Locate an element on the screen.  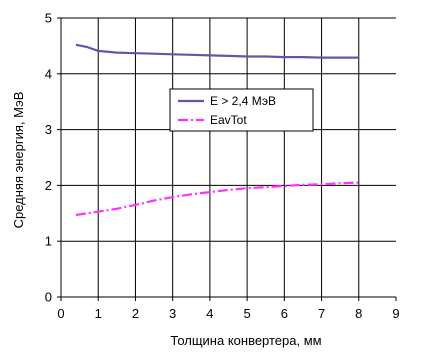
x-tick-label-4: 4 is located at coordinates (209, 313).